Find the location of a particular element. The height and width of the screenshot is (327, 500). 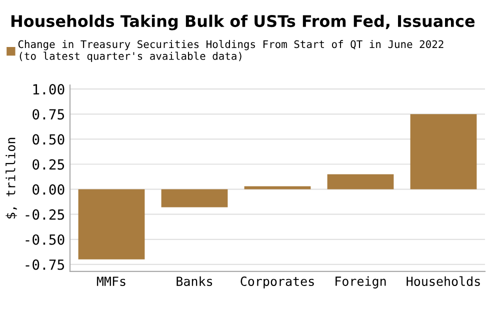

x-tick-label: Banks is located at coordinates (194, 281).